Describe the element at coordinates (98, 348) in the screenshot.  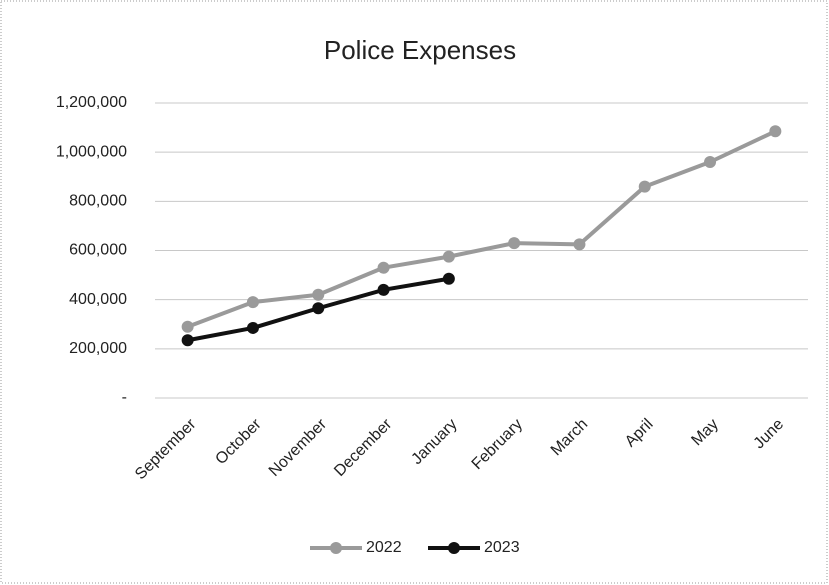
I see `y-tick-label: 200,000` at that location.